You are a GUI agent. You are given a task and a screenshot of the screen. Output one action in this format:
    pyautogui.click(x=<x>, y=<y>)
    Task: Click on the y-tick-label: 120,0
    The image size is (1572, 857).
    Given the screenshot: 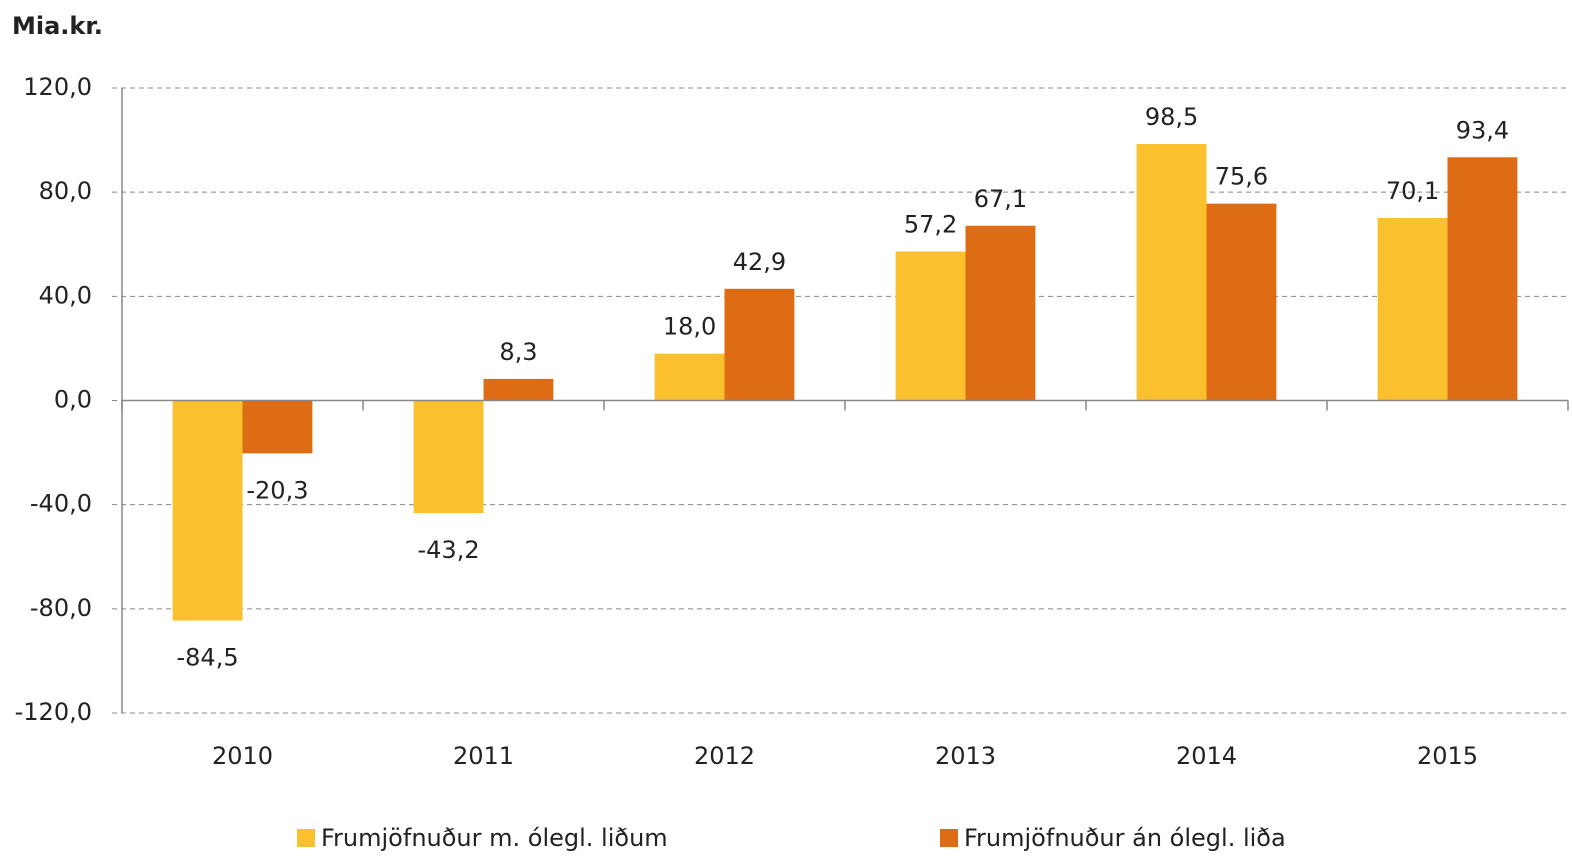 What is the action you would take?
    pyautogui.click(x=57, y=87)
    